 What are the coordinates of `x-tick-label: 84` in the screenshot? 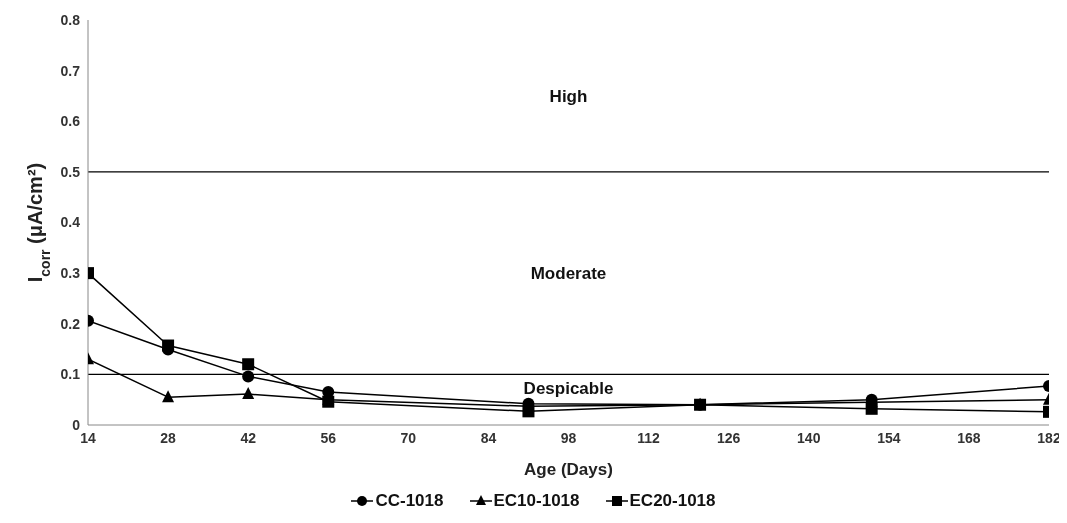 It's located at (488, 437).